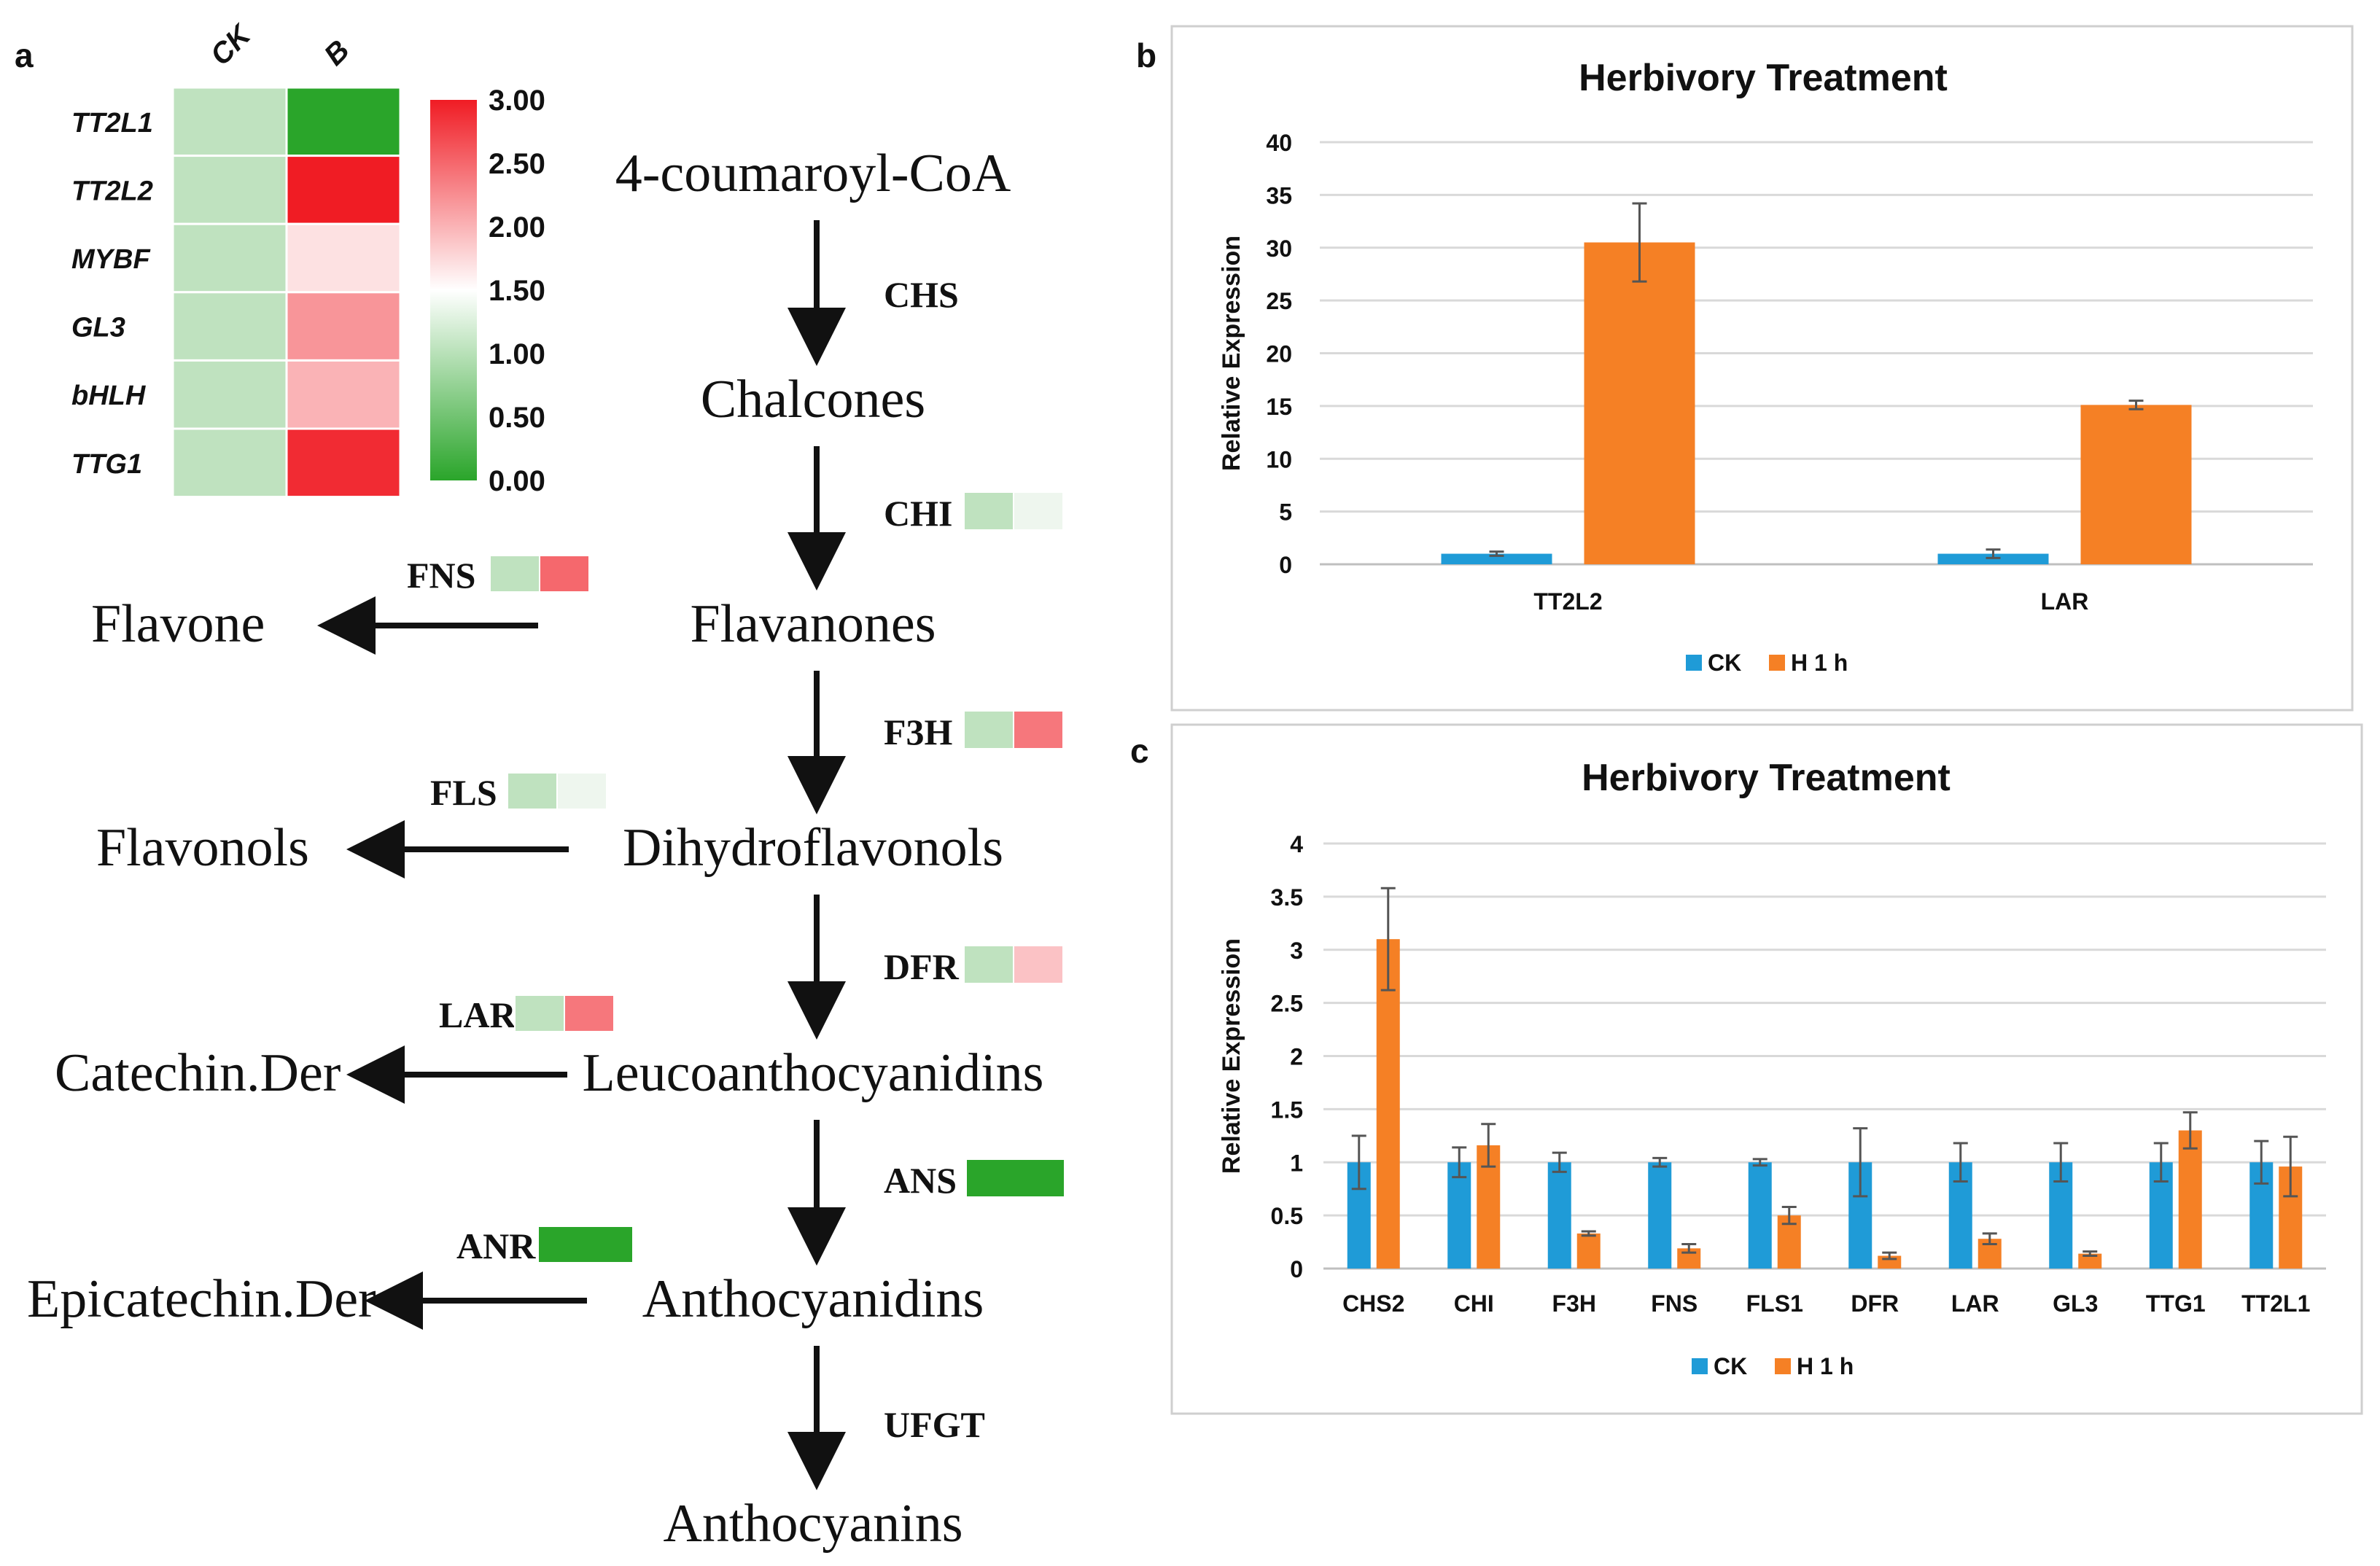 The image size is (2380, 1566). I want to click on panel-label-c: c, so click(1139, 751).